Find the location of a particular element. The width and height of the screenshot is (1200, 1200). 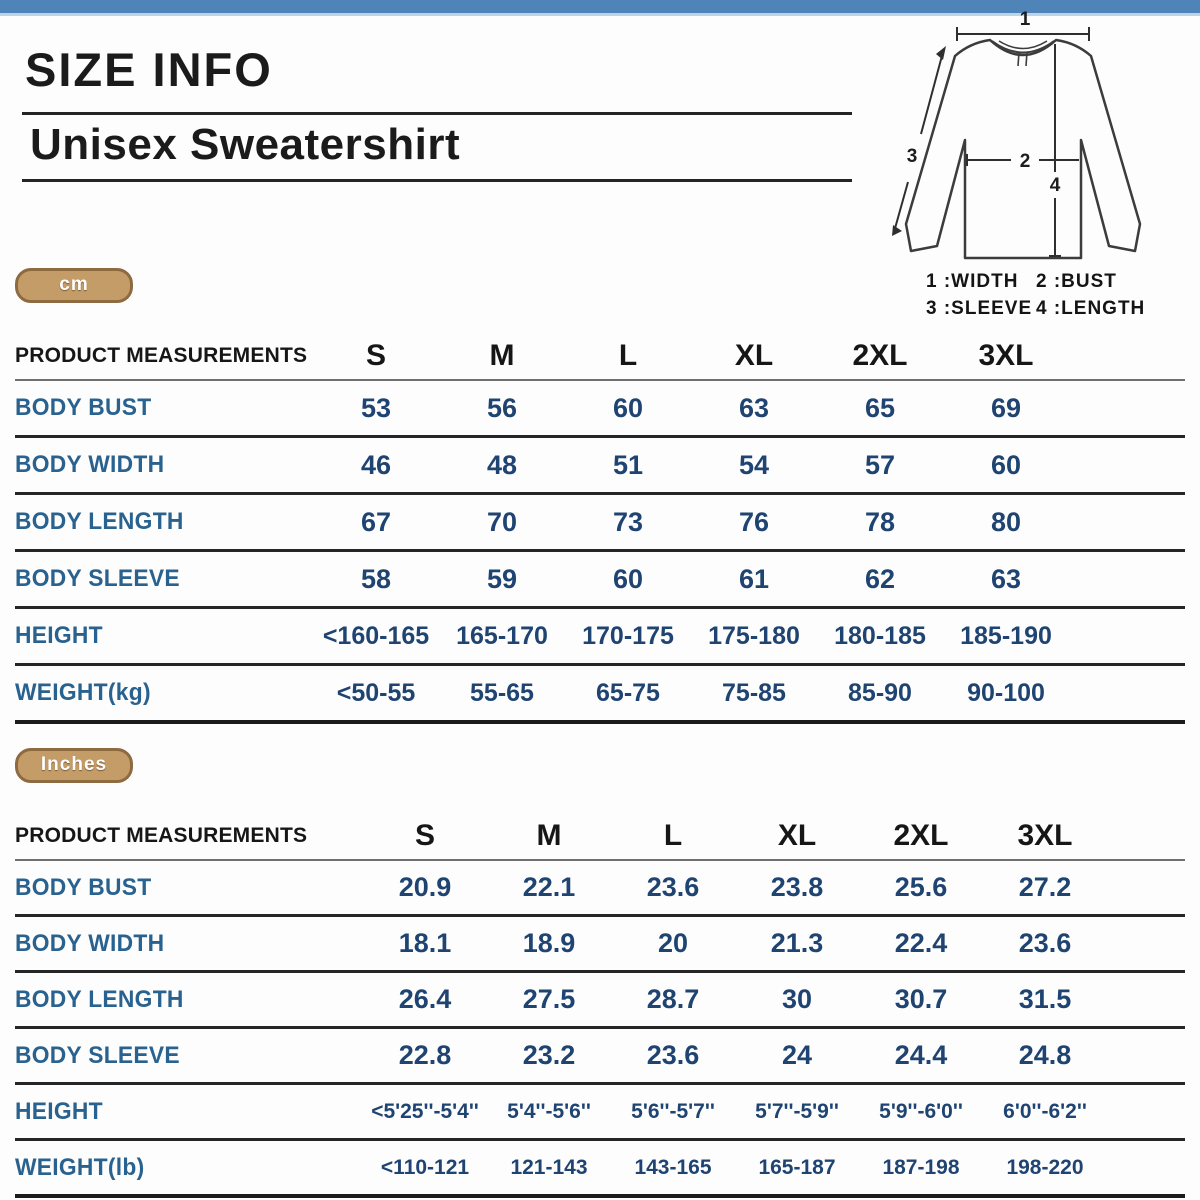

cell: 22.4 is located at coordinates (921, 943).